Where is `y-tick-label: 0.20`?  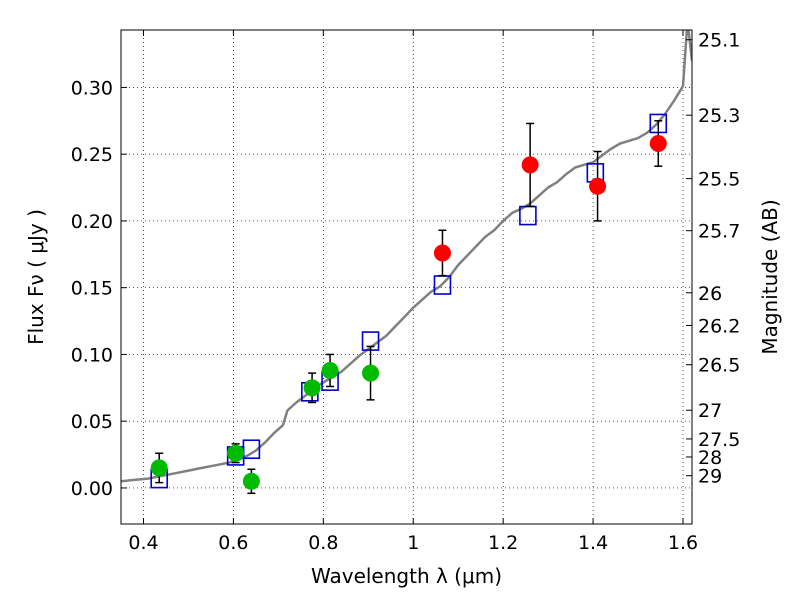
y-tick-label: 0.20 is located at coordinates (92, 222).